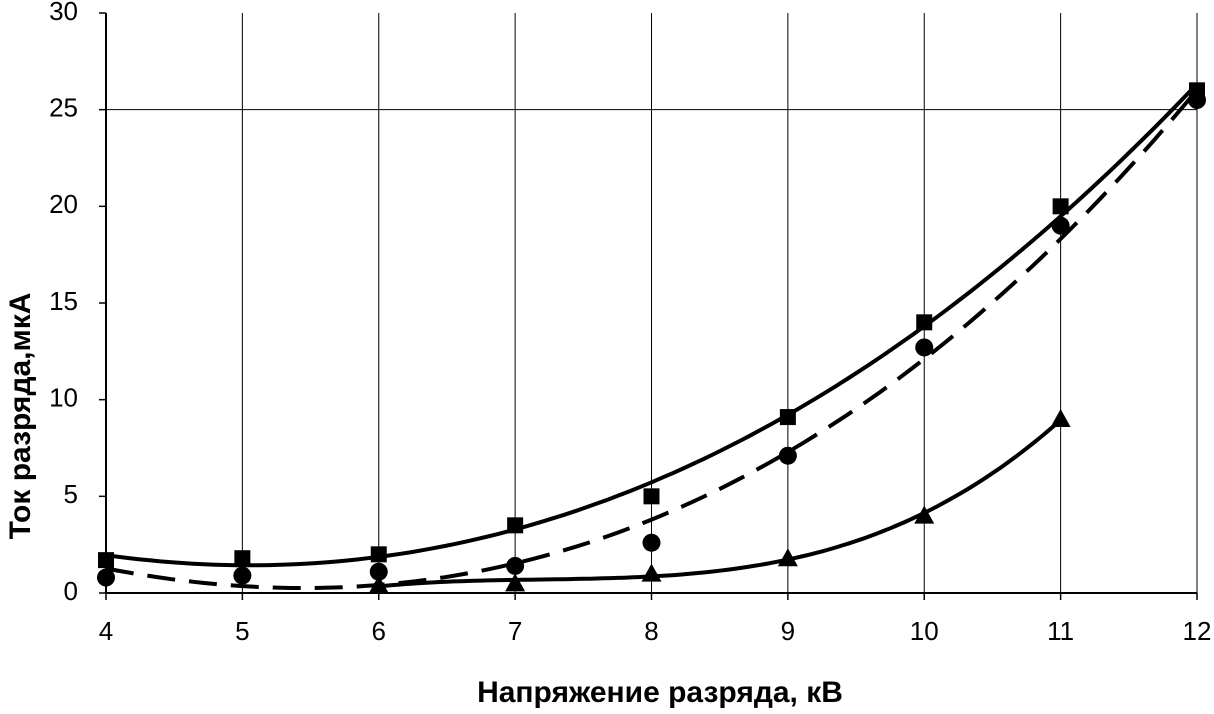 This screenshot has height=714, width=1214. What do you see at coordinates (788, 631) in the screenshot?
I see `x-tick-label: 9` at bounding box center [788, 631].